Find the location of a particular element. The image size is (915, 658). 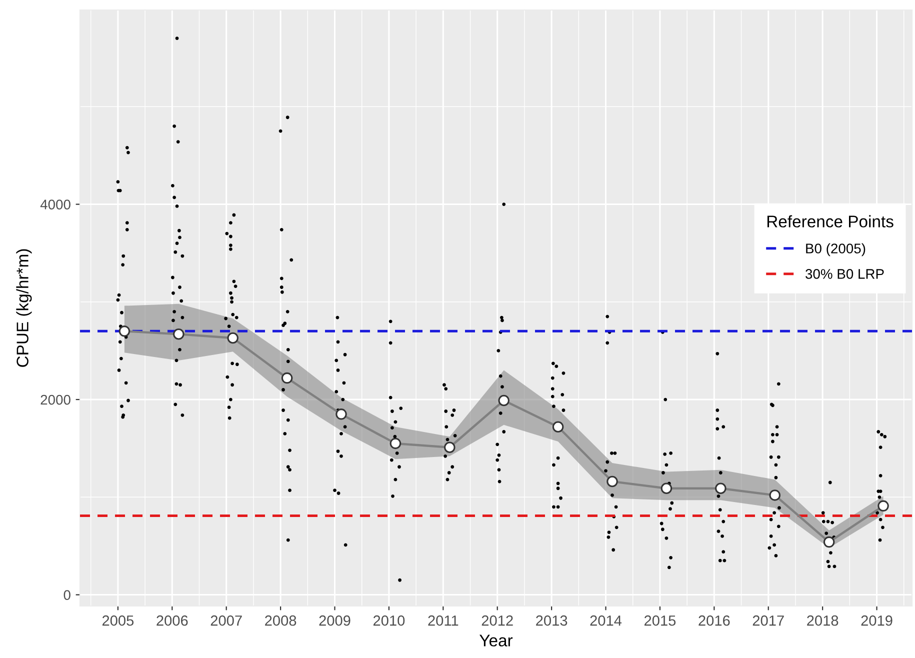

y-tick-label: 2000 is located at coordinates (55, 399).